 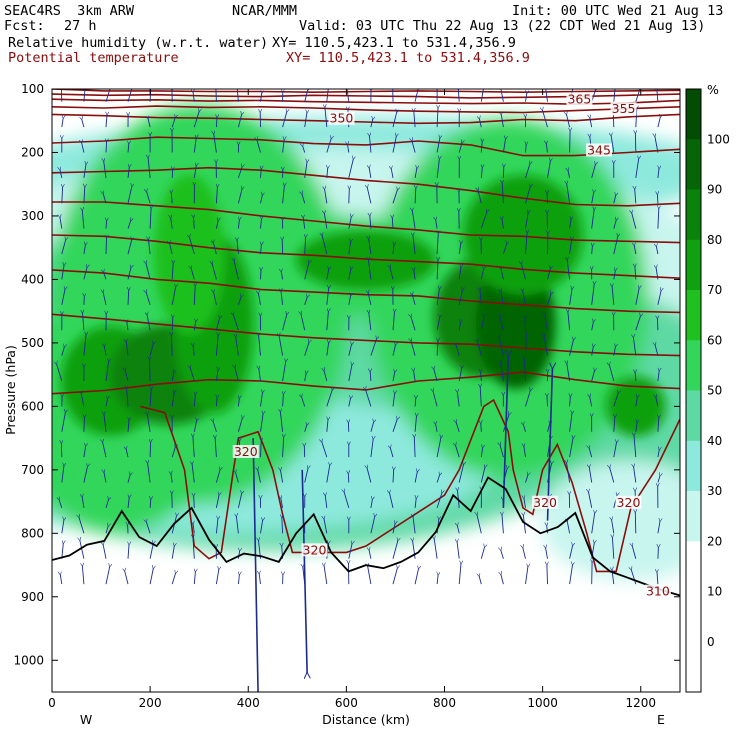 I want to click on humidity-band, so click(x=610, y=520).